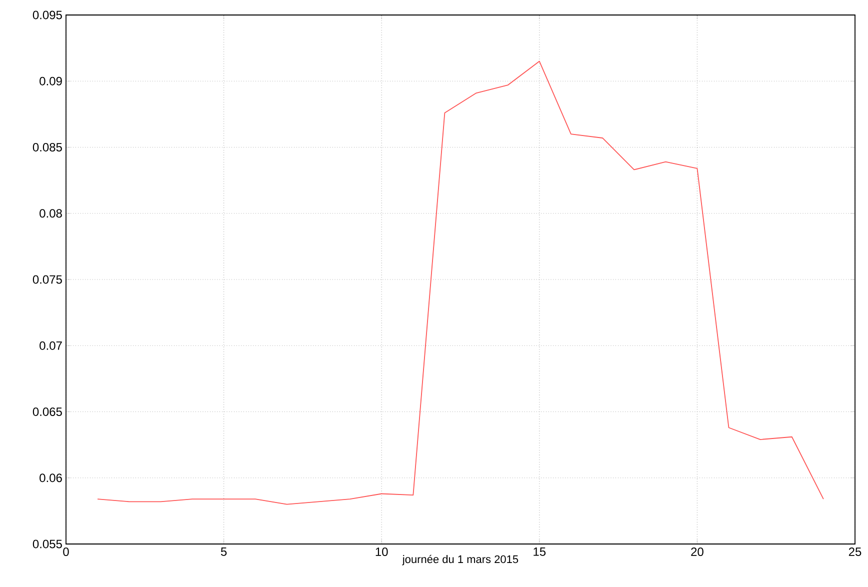 The height and width of the screenshot is (587, 868). Describe the element at coordinates (51, 478) in the screenshot. I see `y-tick-label: 0.06` at that location.